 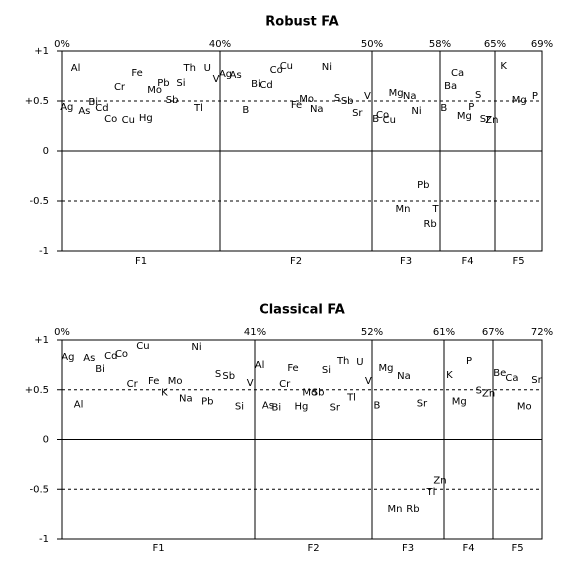 What do you see at coordinates (495, 44) in the screenshot?
I see `variance-label: 65%` at bounding box center [495, 44].